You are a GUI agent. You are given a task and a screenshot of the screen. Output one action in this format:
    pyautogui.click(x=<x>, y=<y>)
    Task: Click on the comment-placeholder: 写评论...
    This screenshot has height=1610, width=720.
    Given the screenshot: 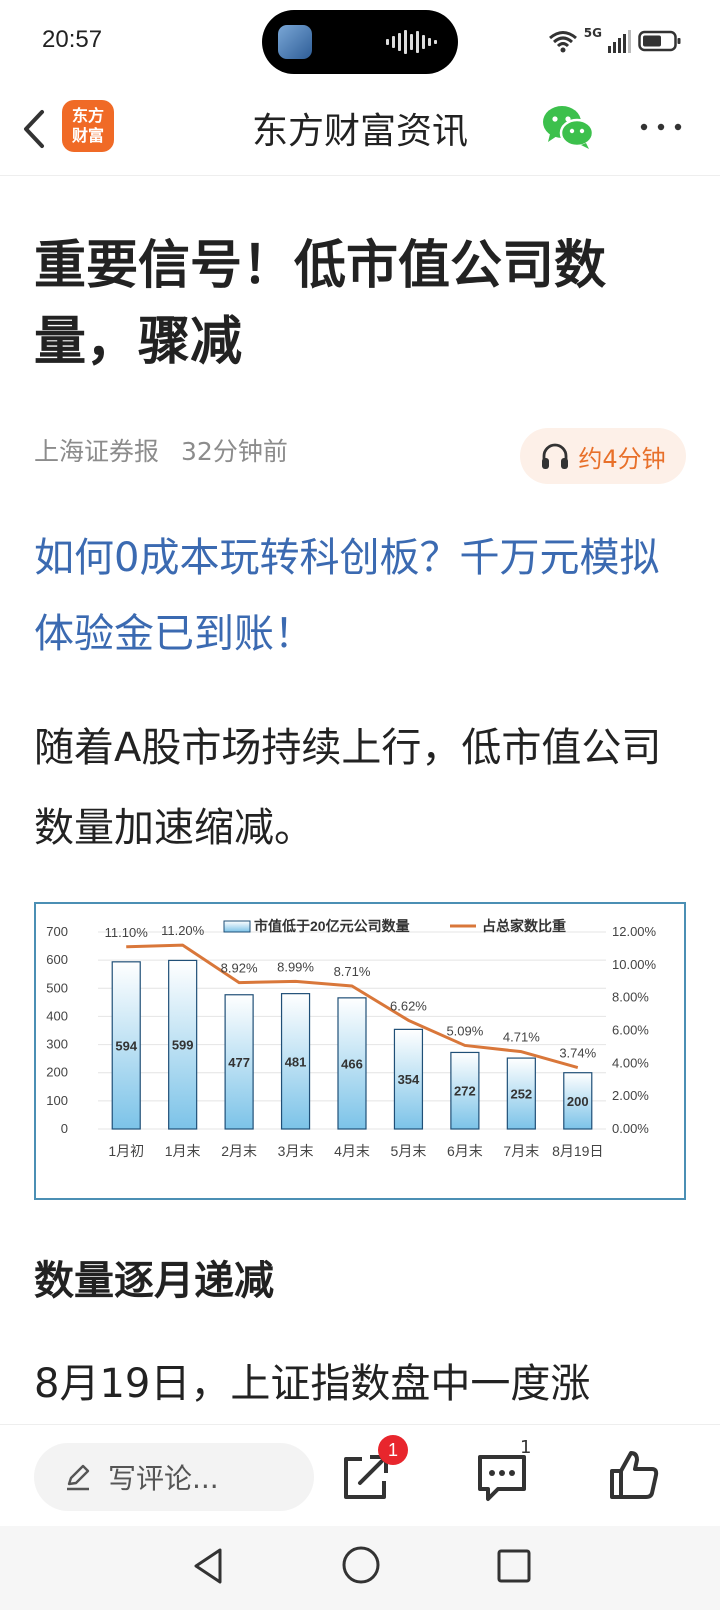 What is the action you would take?
    pyautogui.click(x=163, y=1478)
    